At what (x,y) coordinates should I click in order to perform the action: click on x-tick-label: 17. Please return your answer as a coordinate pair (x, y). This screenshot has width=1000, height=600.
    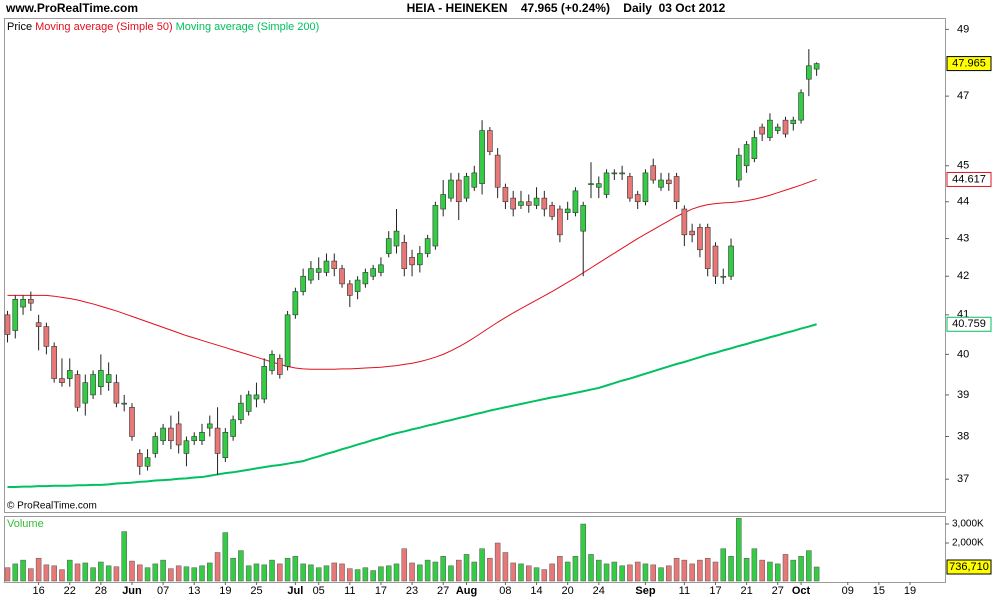
    Looking at the image, I should click on (381, 591).